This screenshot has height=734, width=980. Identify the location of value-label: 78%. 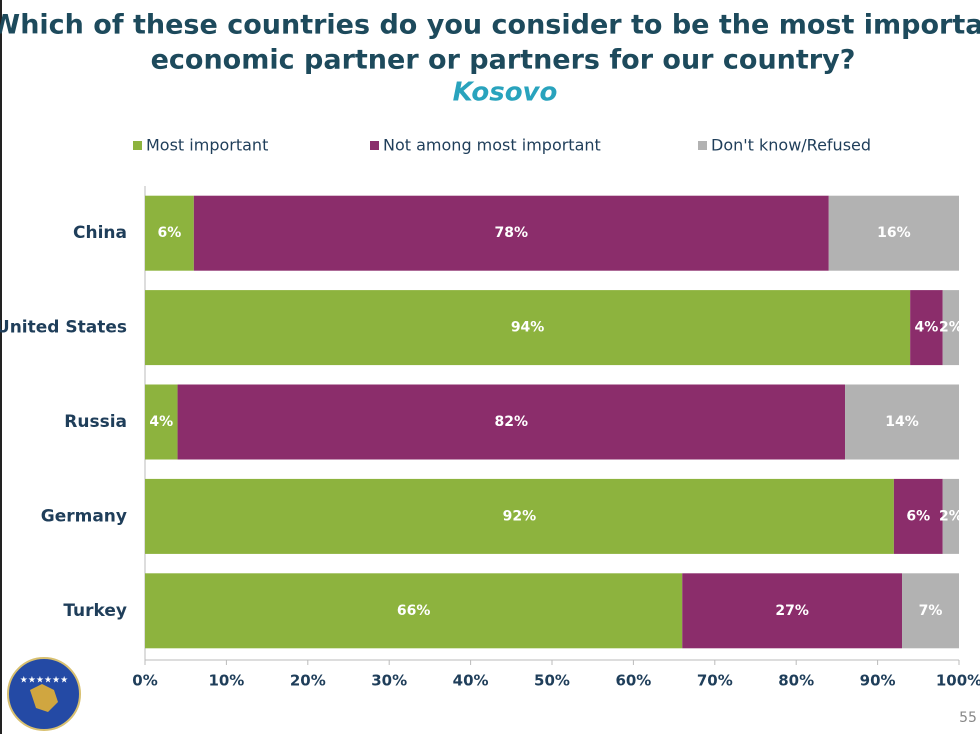
(512, 233).